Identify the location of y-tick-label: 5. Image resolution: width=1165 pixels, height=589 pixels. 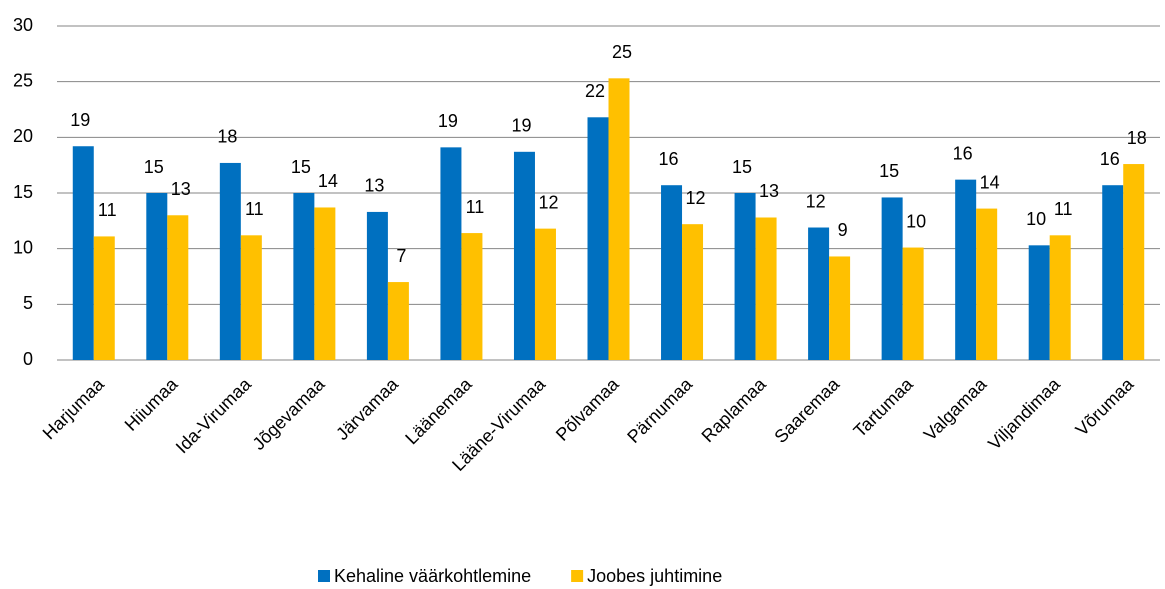
(28, 303).